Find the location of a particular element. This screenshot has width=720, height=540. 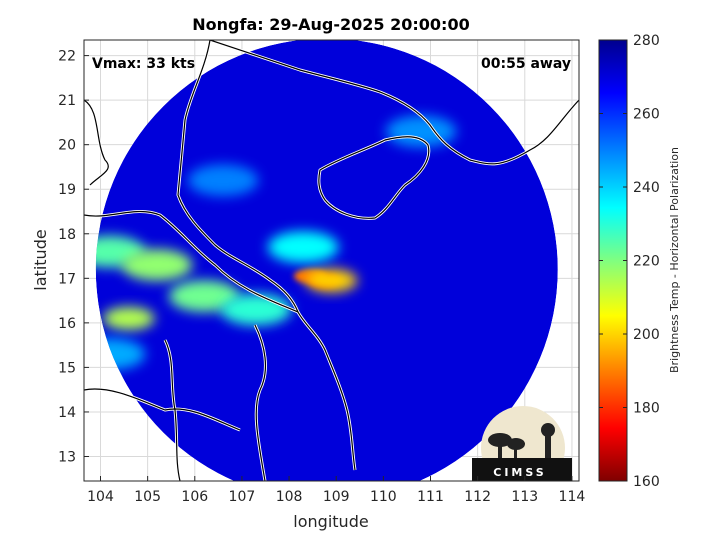

border-laos-vietnam-inner is located at coordinates (191, 261).